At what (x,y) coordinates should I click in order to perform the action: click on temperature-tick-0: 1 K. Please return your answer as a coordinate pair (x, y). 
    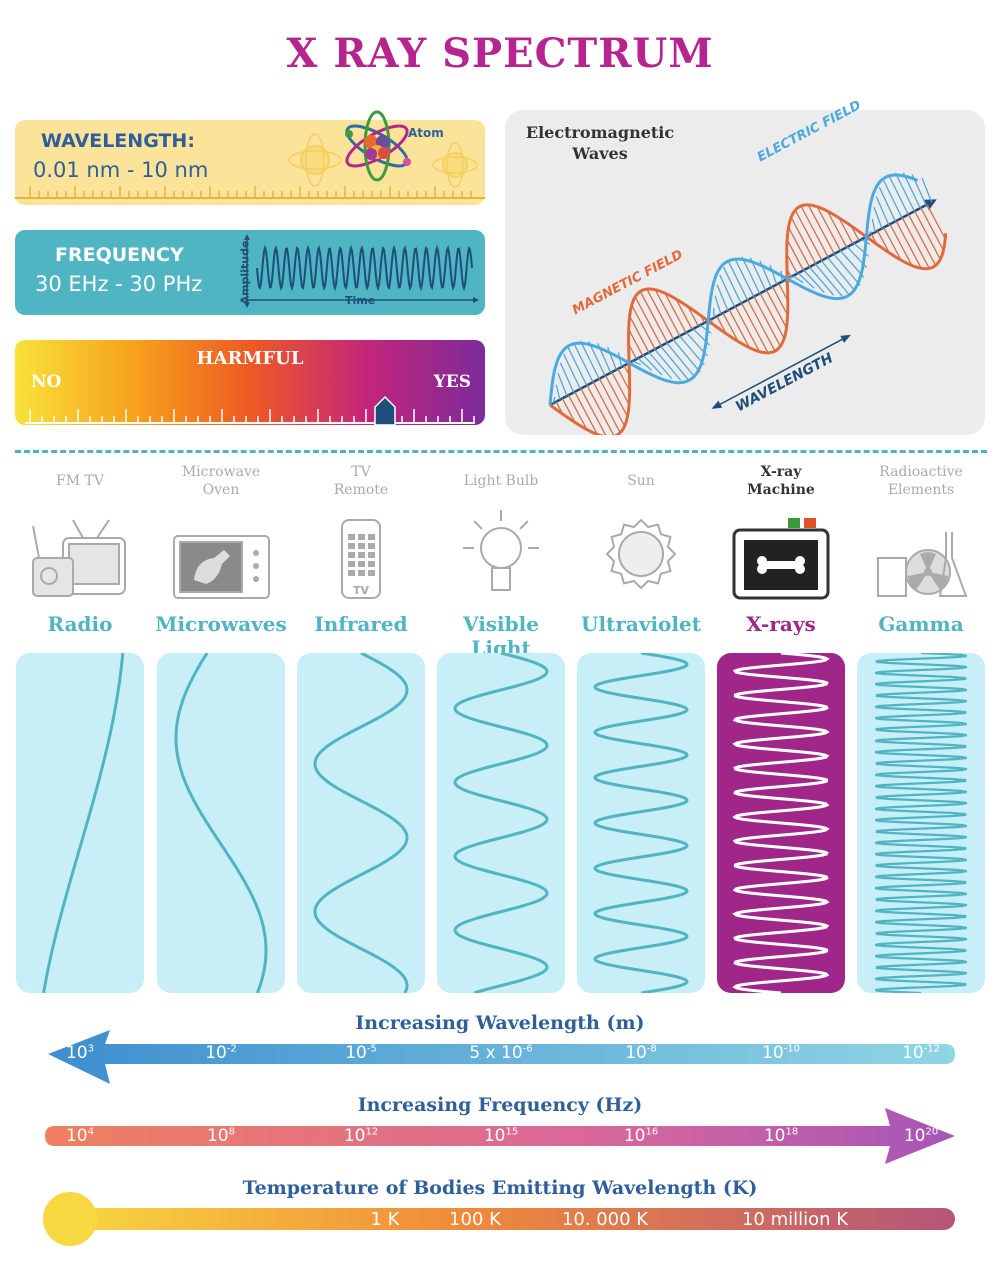
    Looking at the image, I should click on (385, 1219).